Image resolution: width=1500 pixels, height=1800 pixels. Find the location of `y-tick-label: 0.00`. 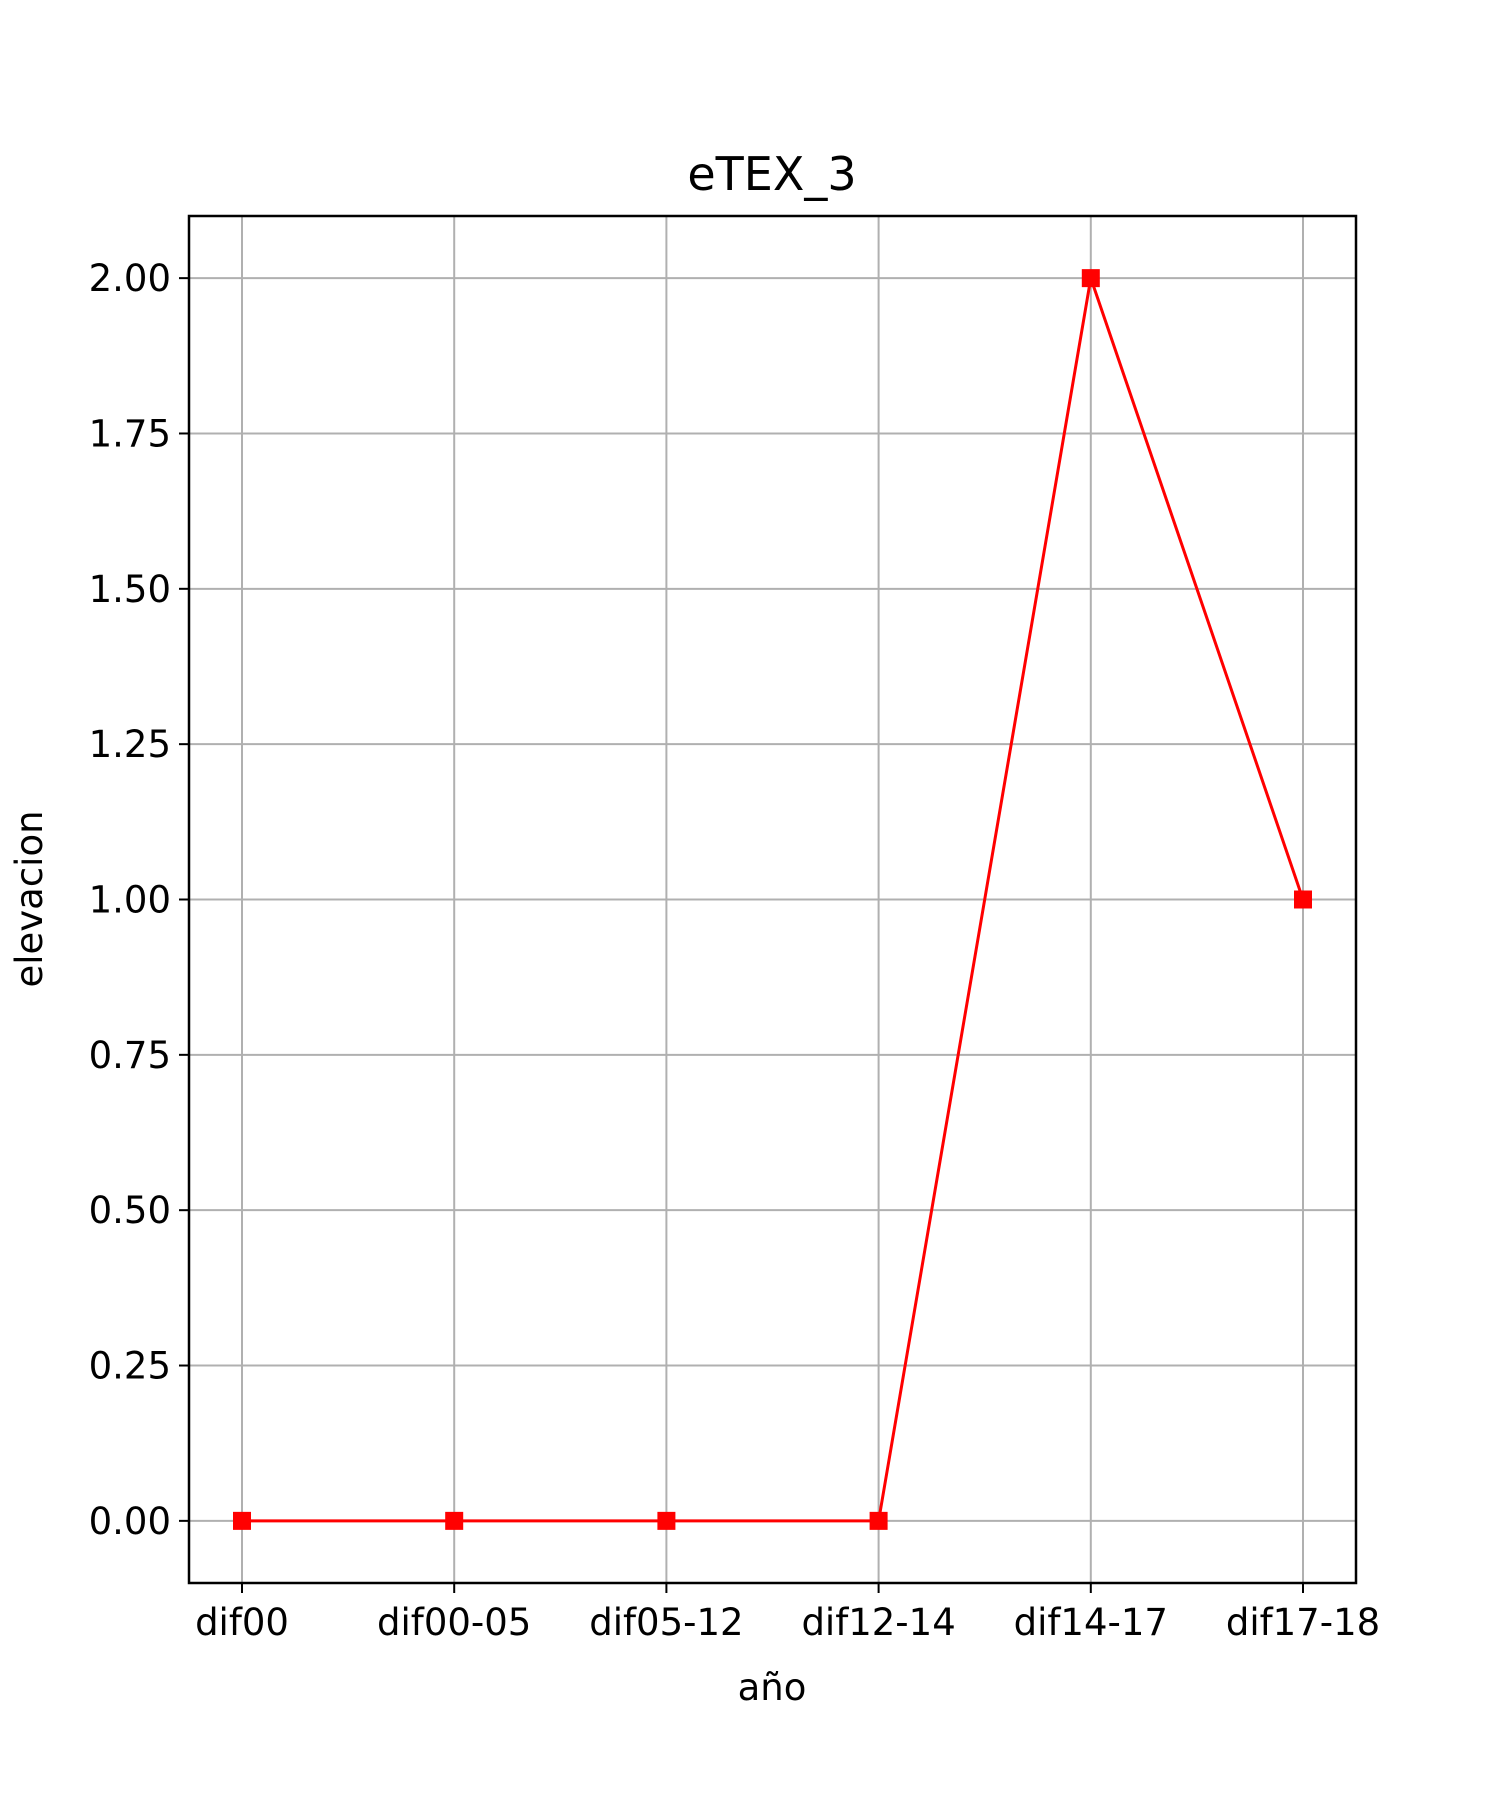

y-tick-label: 0.00 is located at coordinates (130, 1521).